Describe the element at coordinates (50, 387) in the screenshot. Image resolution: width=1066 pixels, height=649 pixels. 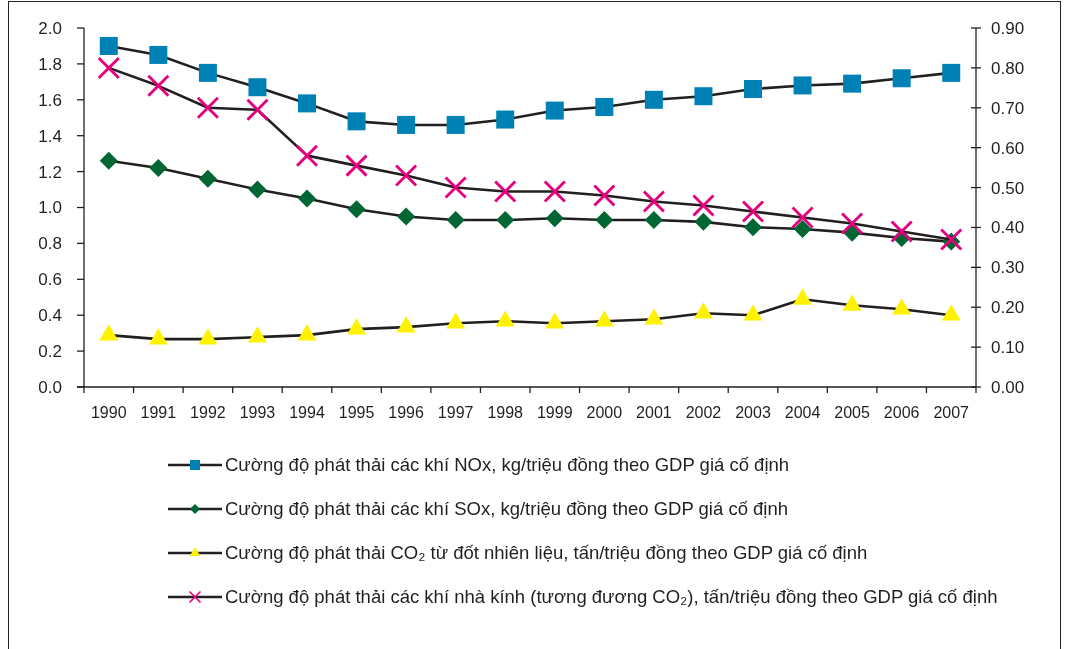
I see `y-tick-label: 0.0` at that location.